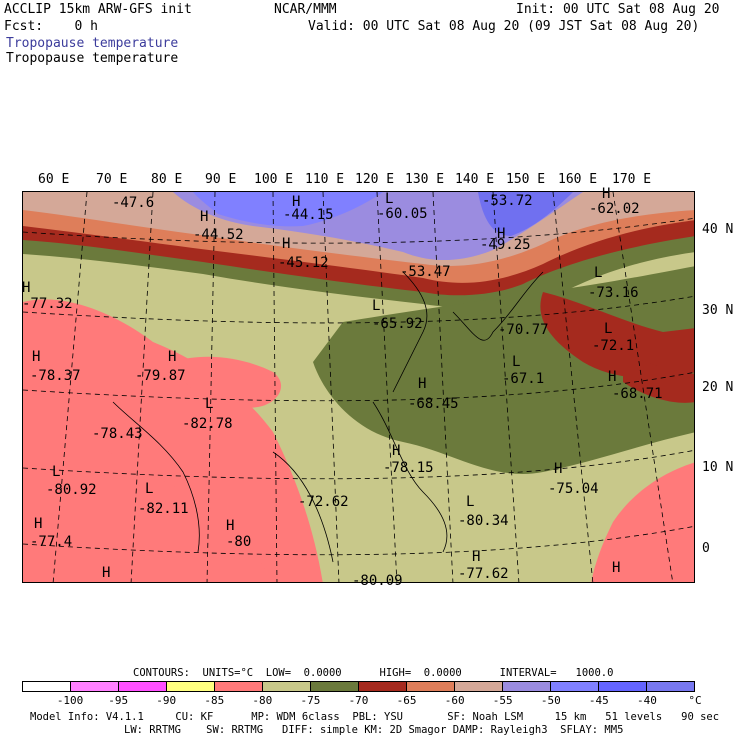 Image resolution: width=740 pixels, height=740 pixels. What do you see at coordinates (718, 387) in the screenshot?
I see `latitude-label: 20 N` at bounding box center [718, 387].